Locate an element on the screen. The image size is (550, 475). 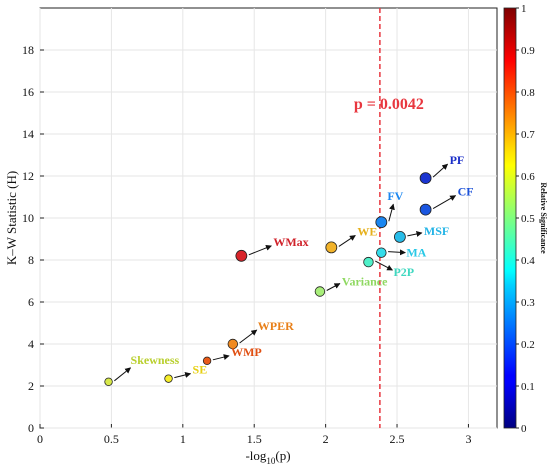
y-axis-label: K–W Statistic (H) is located at coordinates (11, 218).